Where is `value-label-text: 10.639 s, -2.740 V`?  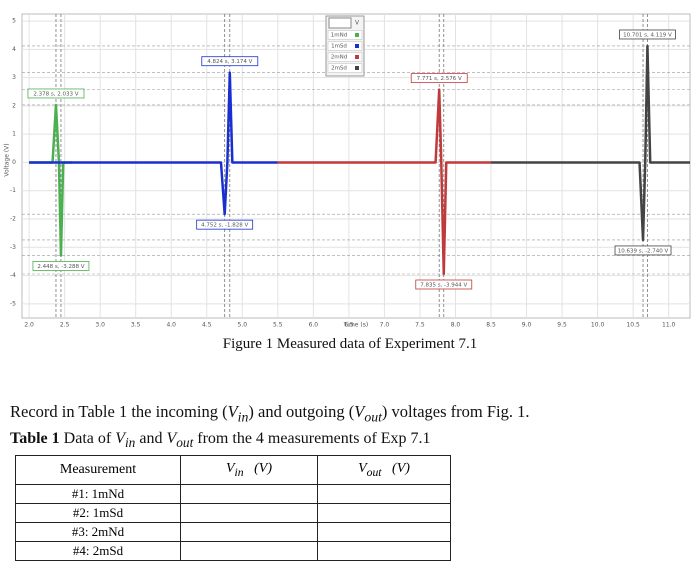
value-label-text: 10.639 s, -2.740 V is located at coordinates (643, 251).